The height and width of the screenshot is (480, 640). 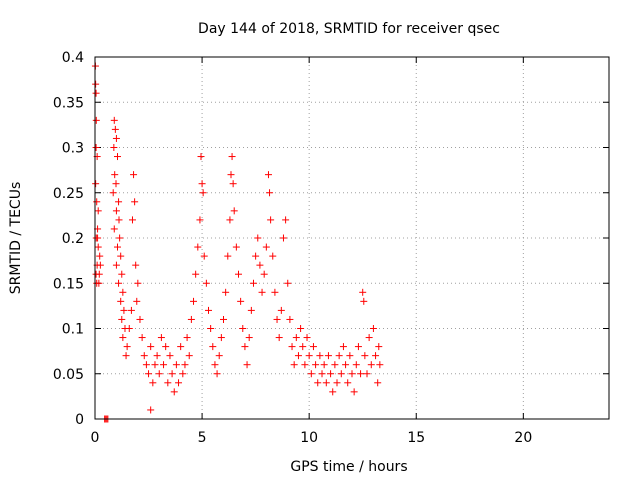 What do you see at coordinates (73, 149) in the screenshot?
I see `y-tick-label: 0.3` at bounding box center [73, 149].